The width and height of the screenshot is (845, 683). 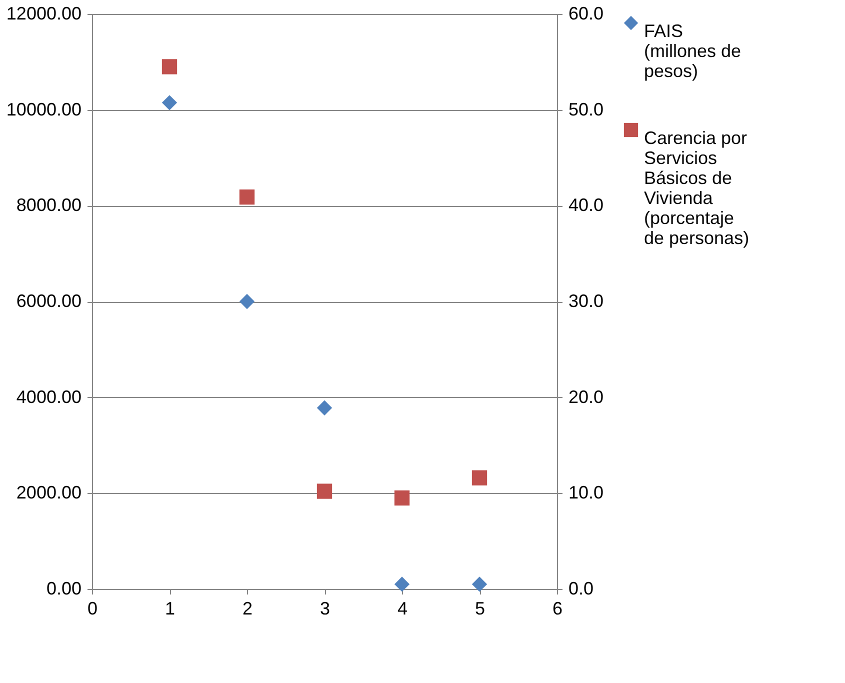 I want to click on legend-label: Carencia por Servicios Básicos de Vivienda (porcentaje de personas), so click(x=697, y=188).